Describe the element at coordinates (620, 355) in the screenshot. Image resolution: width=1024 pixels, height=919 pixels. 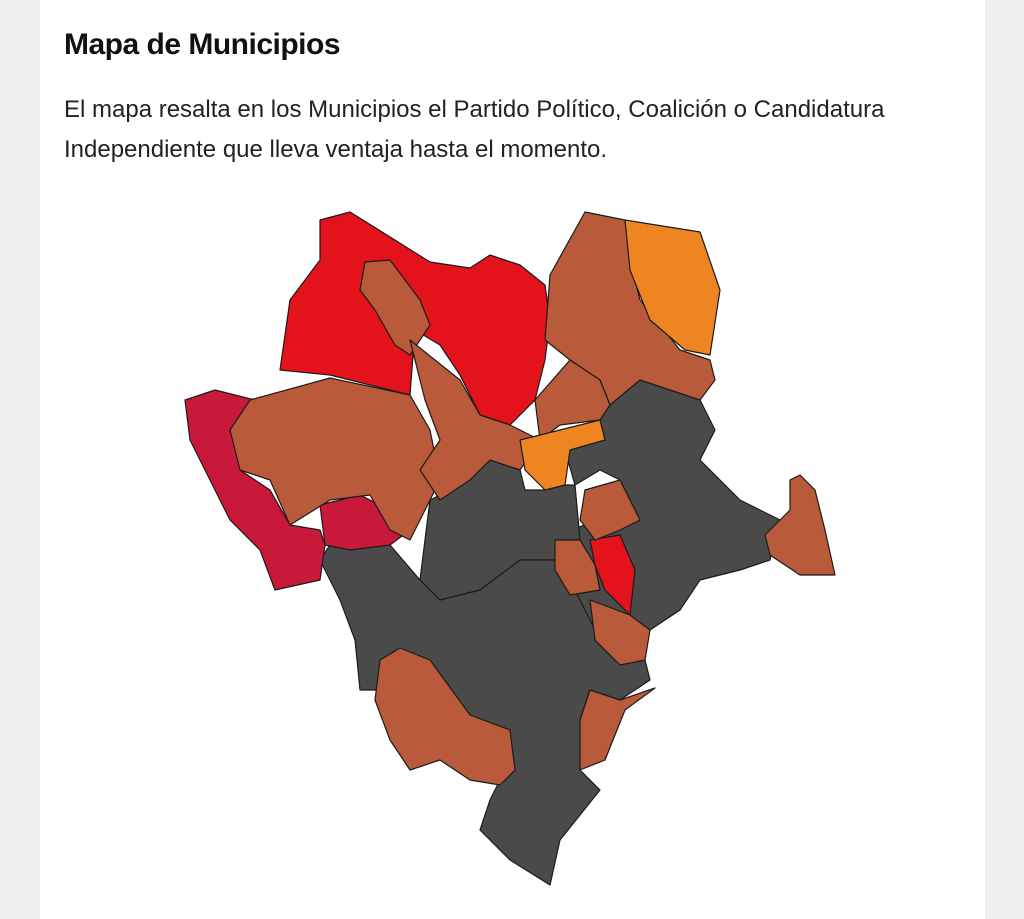
I see `orange-regions` at that location.